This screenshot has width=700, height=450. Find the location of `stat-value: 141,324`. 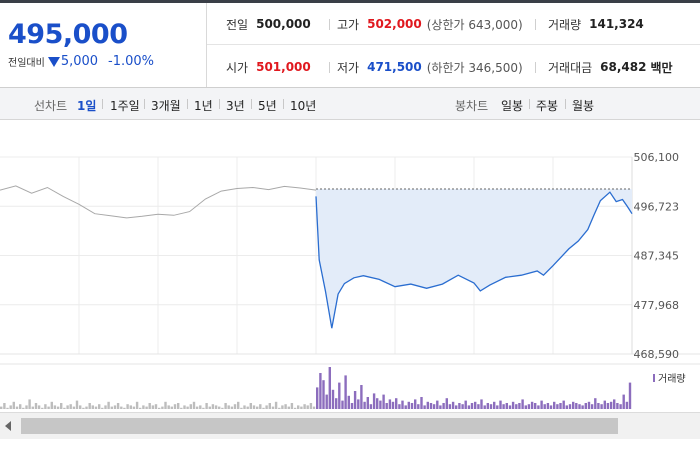

stat-value: 141,324 is located at coordinates (616, 24).